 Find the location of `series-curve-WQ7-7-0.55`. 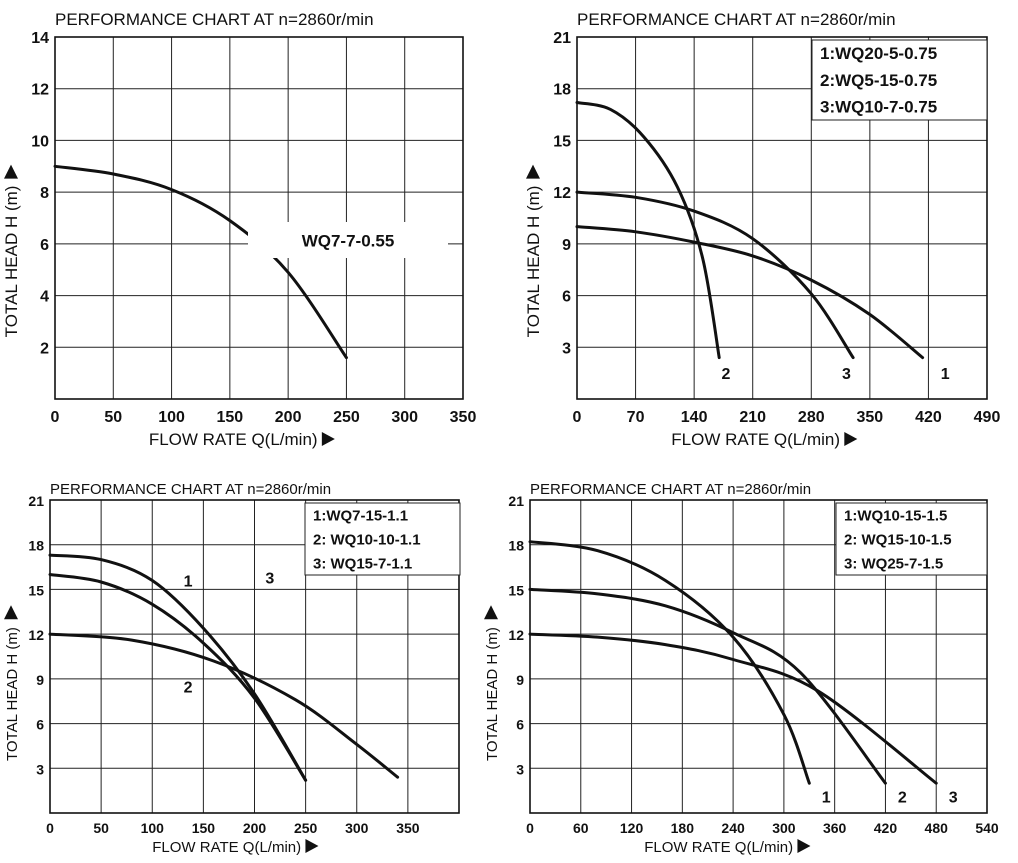

series-curve-WQ7-7-0.55 is located at coordinates (200, 262).